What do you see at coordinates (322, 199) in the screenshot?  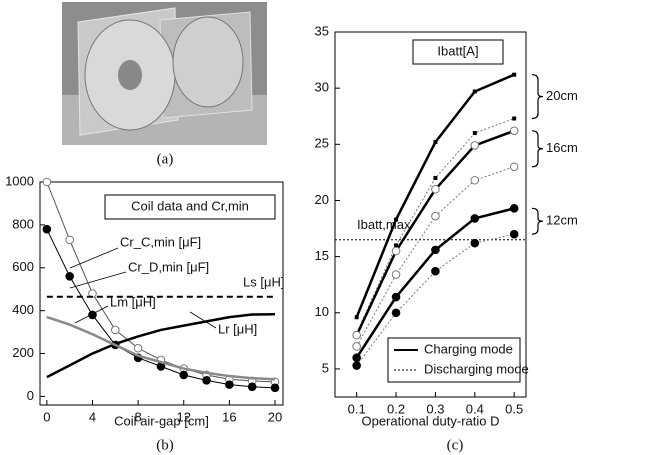 I see `y-tick-label: 20` at bounding box center [322, 199].